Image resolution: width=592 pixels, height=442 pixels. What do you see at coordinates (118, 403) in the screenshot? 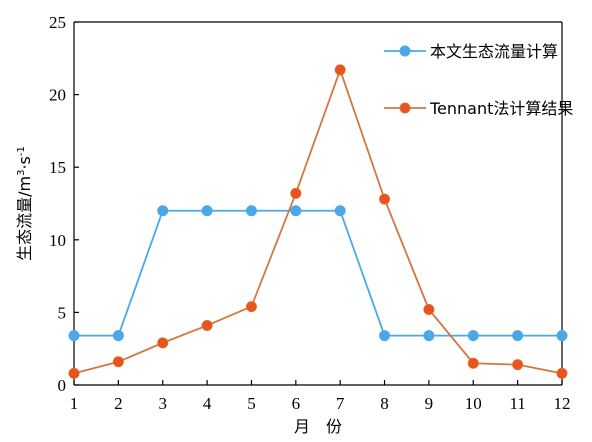
I see `x-tick-label: 2` at bounding box center [118, 403].